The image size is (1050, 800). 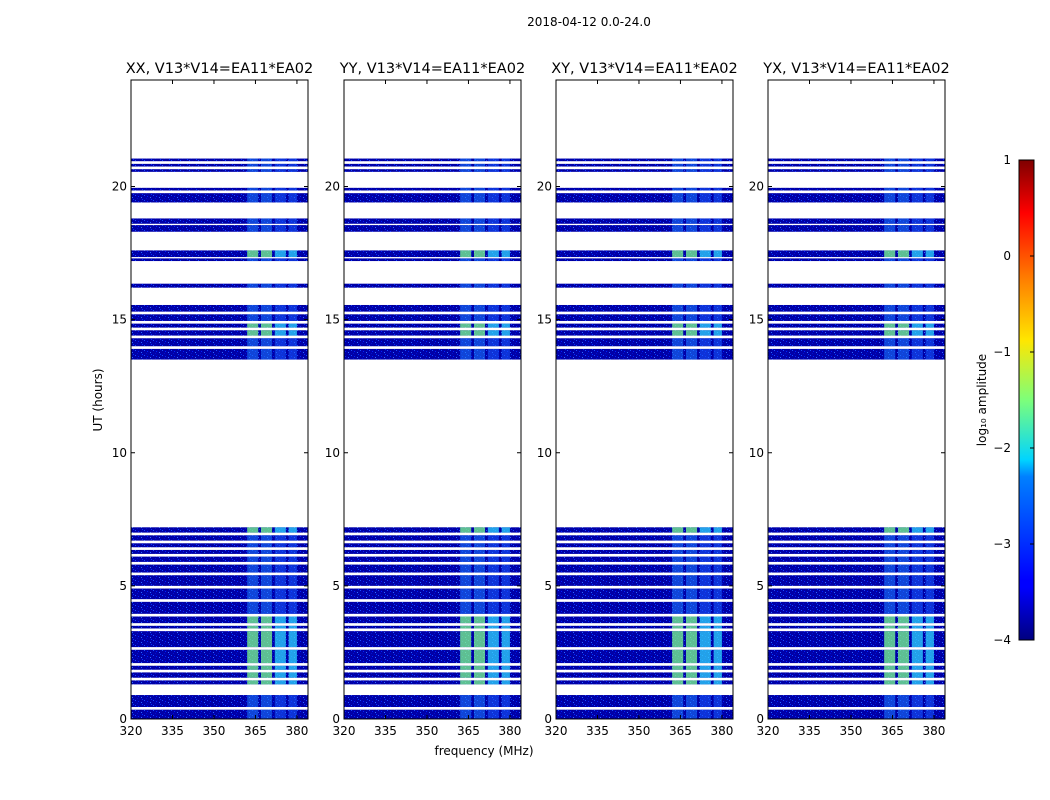 I want to click on y-axis-label: UT (hours), so click(x=98, y=399).